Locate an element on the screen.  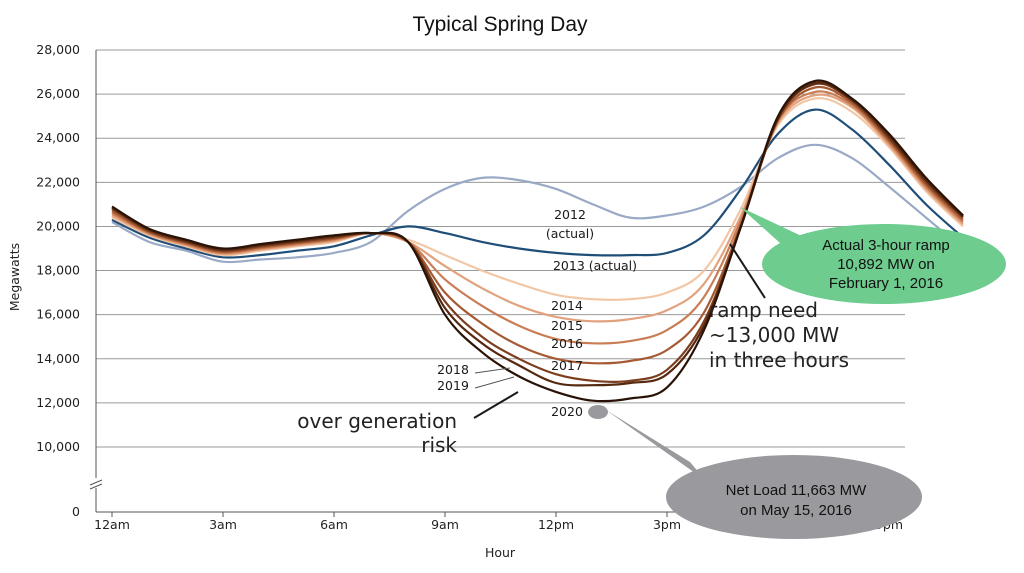
y-tick-label: 12,000 is located at coordinates (58, 402).